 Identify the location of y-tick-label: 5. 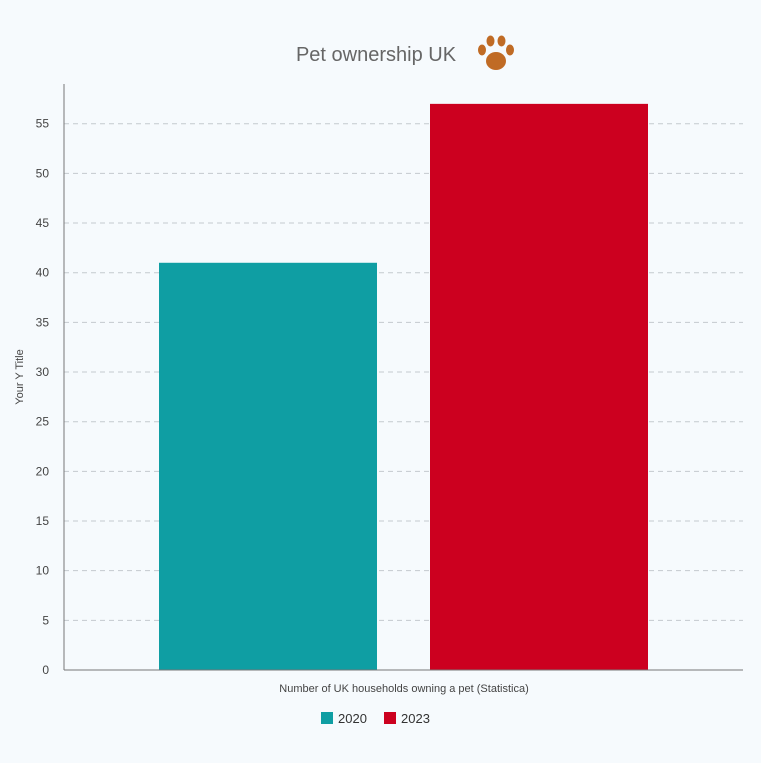
(45, 620).